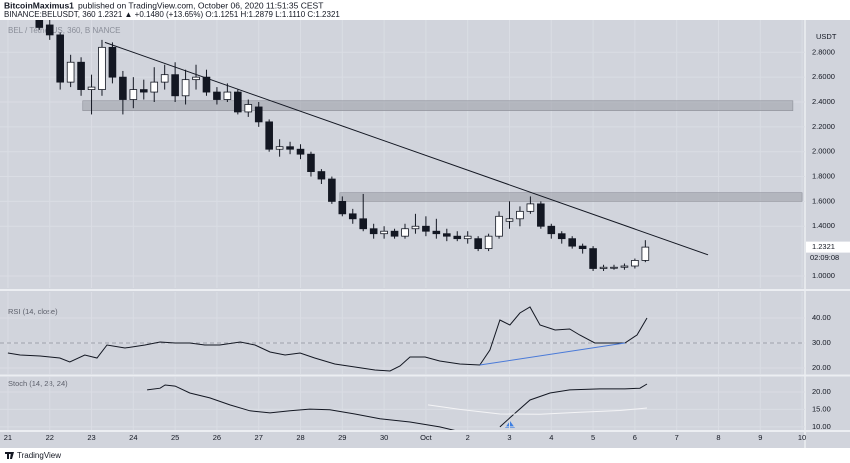 The width and height of the screenshot is (850, 463). What do you see at coordinates (342, 437) in the screenshot?
I see `x-tick-label: 29` at bounding box center [342, 437].